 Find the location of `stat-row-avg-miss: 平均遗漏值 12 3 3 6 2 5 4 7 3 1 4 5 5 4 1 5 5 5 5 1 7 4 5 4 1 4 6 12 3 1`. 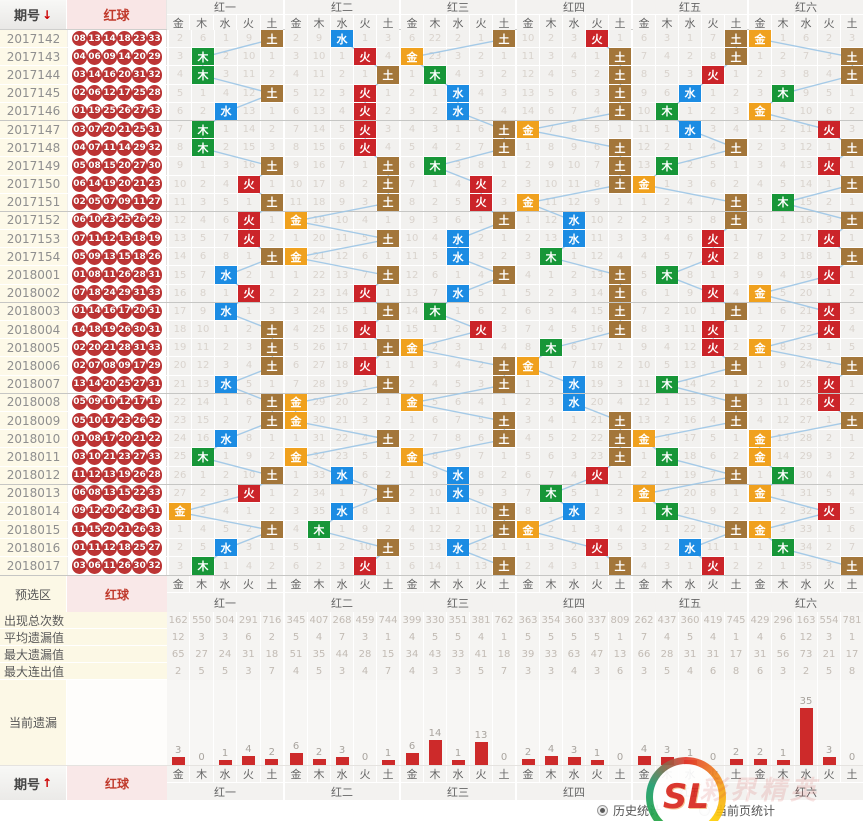

stat-row-avg-miss: 平均遗漏值 12 3 3 6 2 5 4 7 3 1 4 5 5 4 1 5 5 5 5 1 7 4 5 4 1 4 6 12 3 1 is located at coordinates (431, 637).